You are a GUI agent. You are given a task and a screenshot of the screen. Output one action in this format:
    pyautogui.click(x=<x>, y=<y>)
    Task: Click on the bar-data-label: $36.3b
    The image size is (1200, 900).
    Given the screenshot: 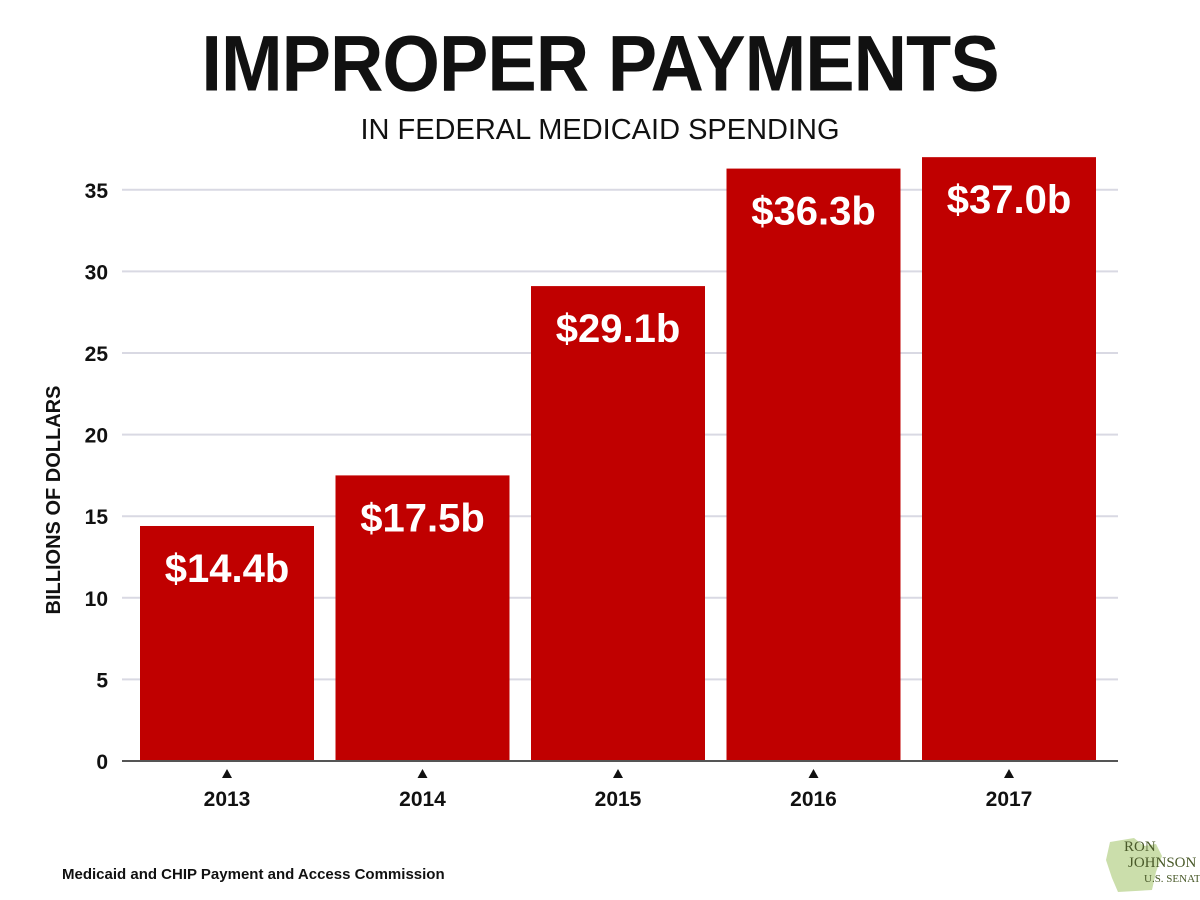 What is the action you would take?
    pyautogui.click(x=813, y=212)
    